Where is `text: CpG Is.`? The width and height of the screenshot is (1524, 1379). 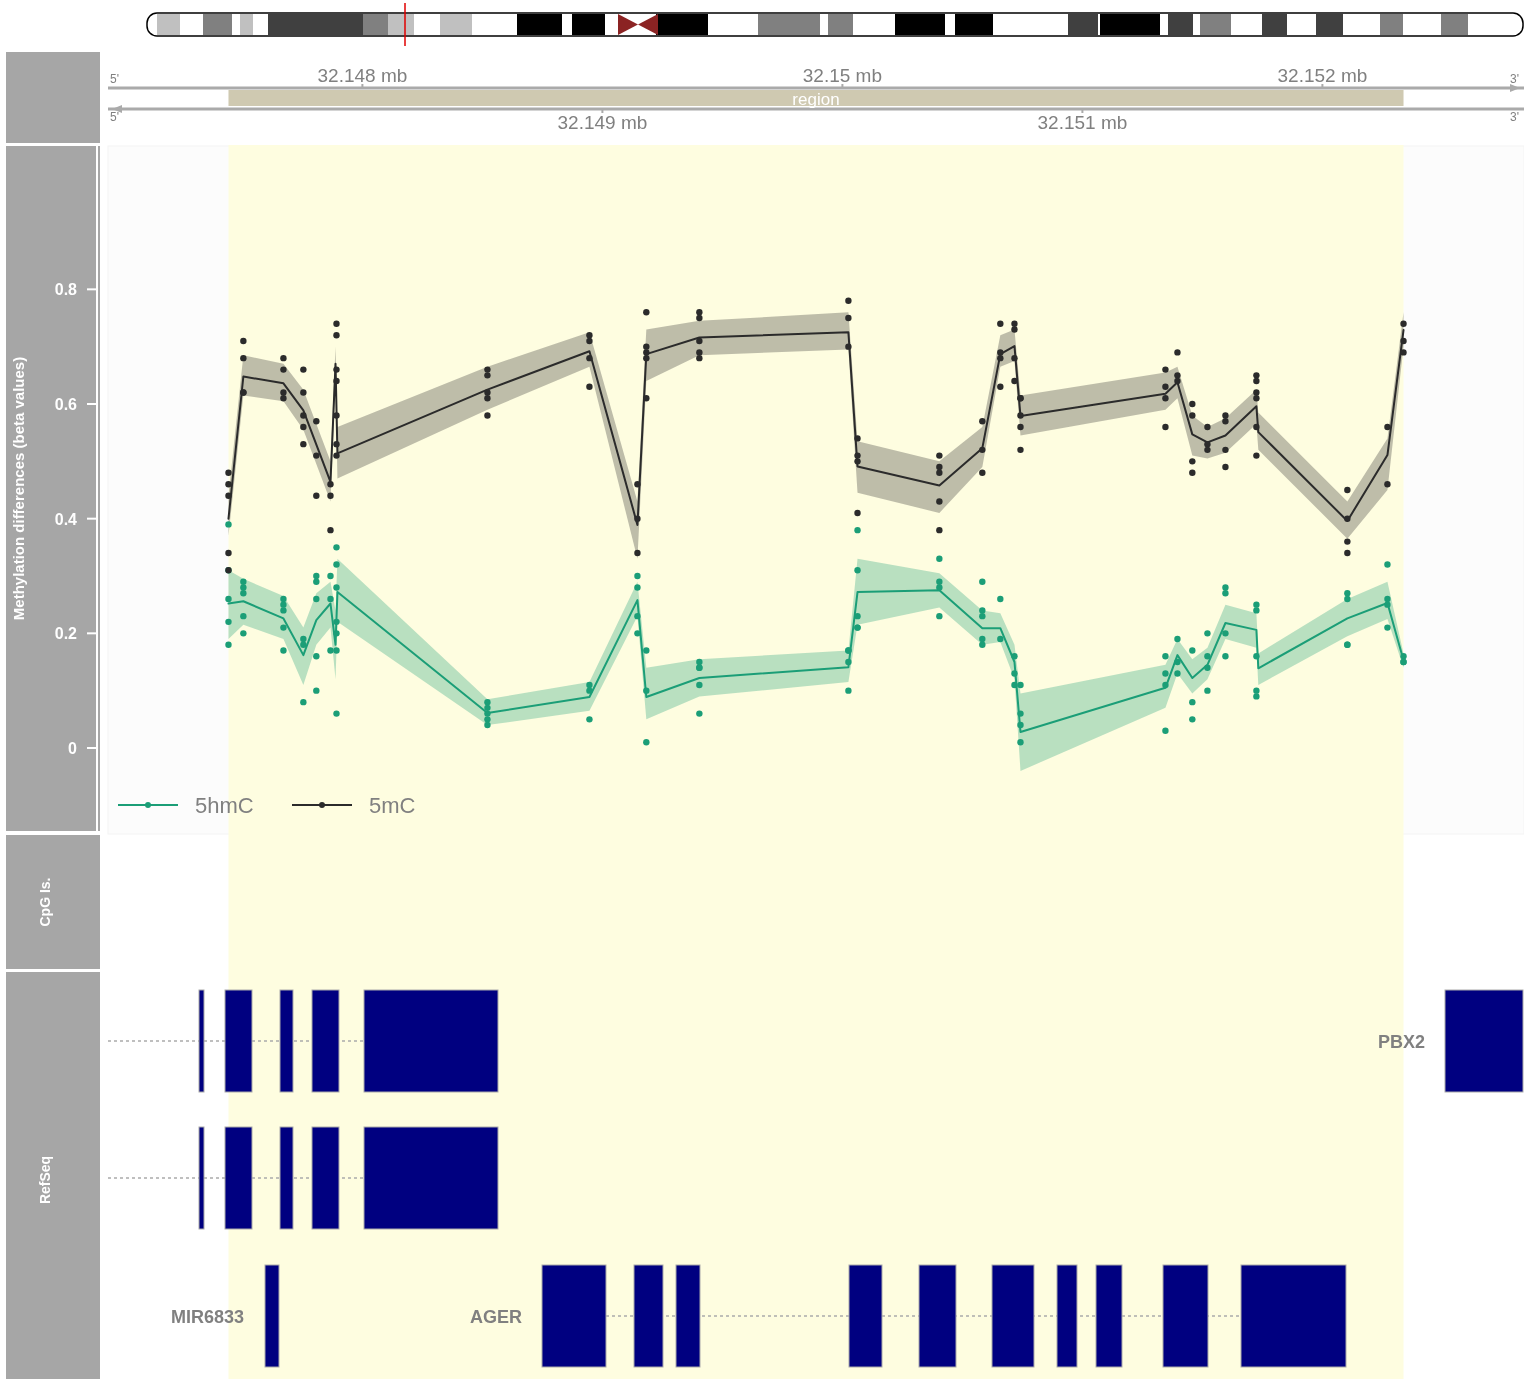 text: CpG Is. is located at coordinates (45, 902).